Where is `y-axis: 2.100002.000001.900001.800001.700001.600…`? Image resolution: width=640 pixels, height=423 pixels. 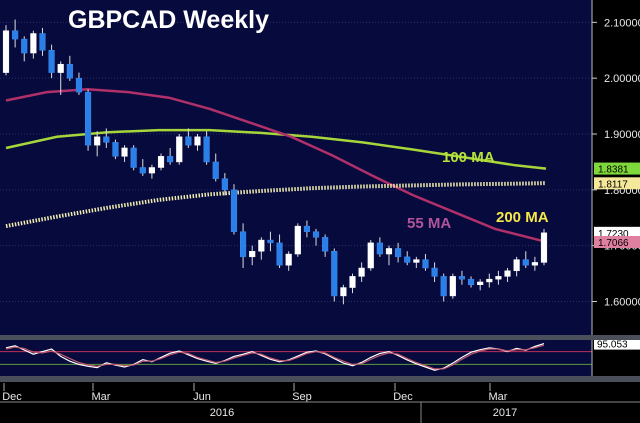
y-axis: 2.100002.000001.900001.800001.700001.600… is located at coordinates (615, 190).